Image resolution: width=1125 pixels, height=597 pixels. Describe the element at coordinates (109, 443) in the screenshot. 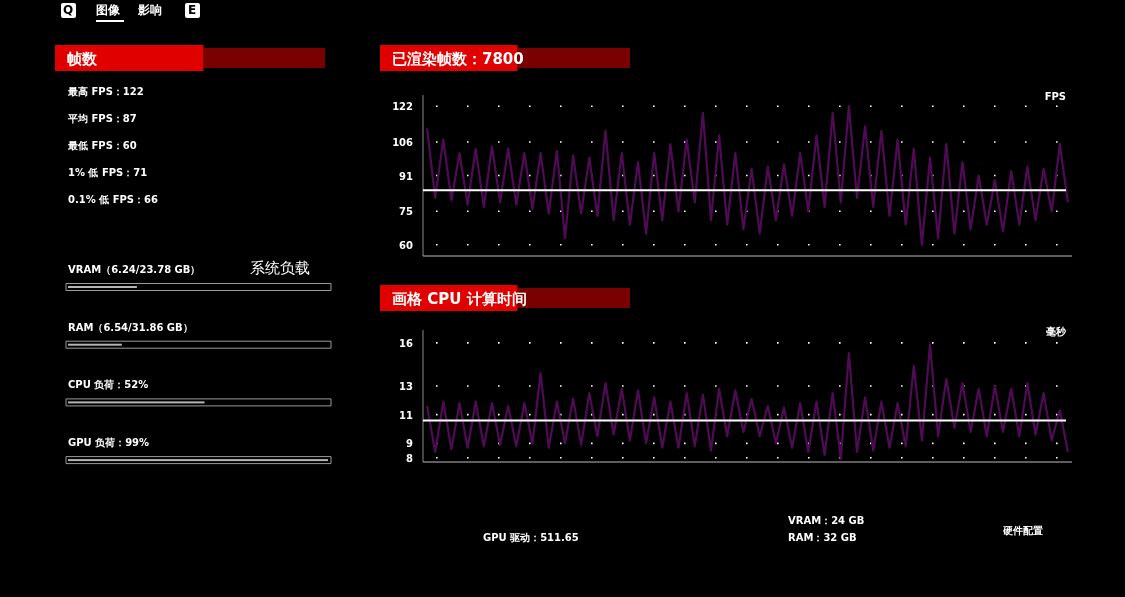

I see `y-tick-label: GPU 负荷：99%` at that location.